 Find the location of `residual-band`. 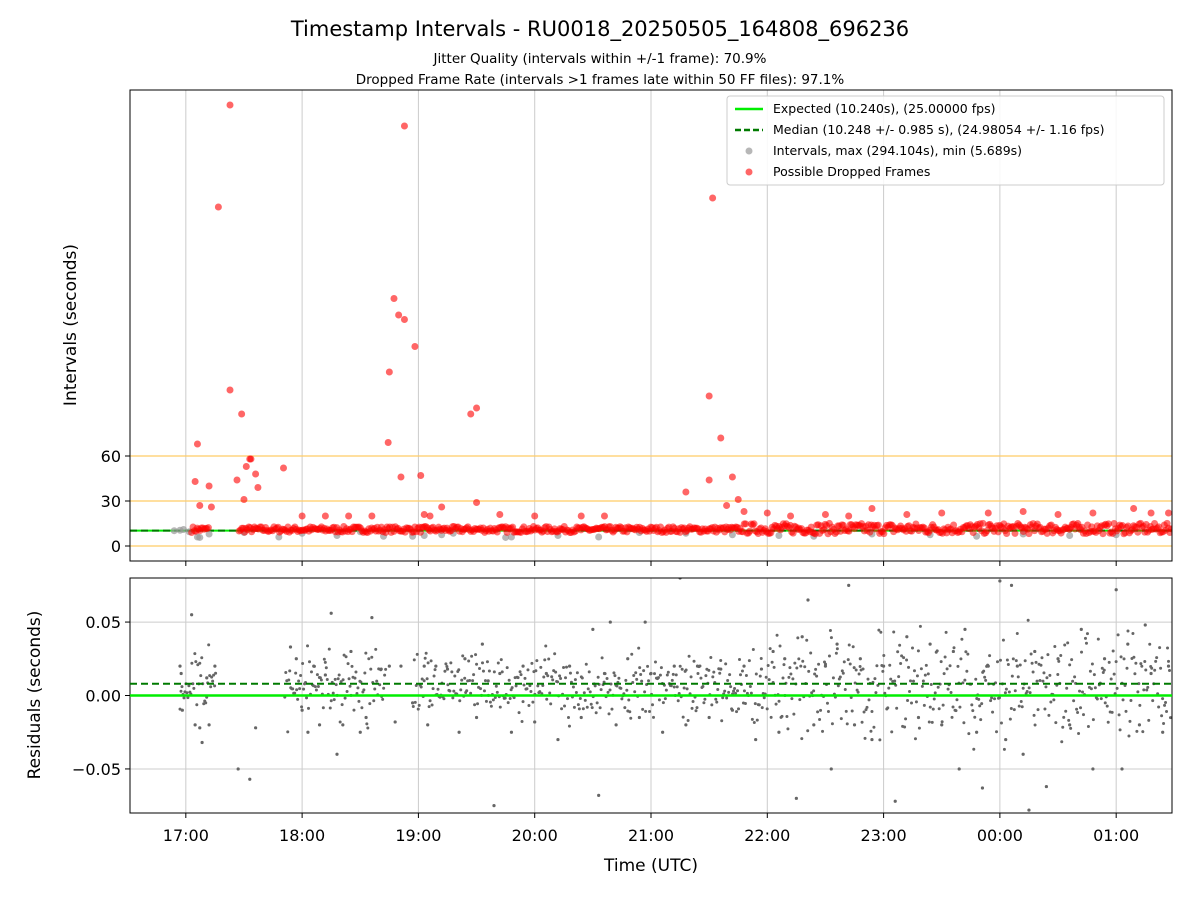

residual-band is located at coordinates (675, 684).